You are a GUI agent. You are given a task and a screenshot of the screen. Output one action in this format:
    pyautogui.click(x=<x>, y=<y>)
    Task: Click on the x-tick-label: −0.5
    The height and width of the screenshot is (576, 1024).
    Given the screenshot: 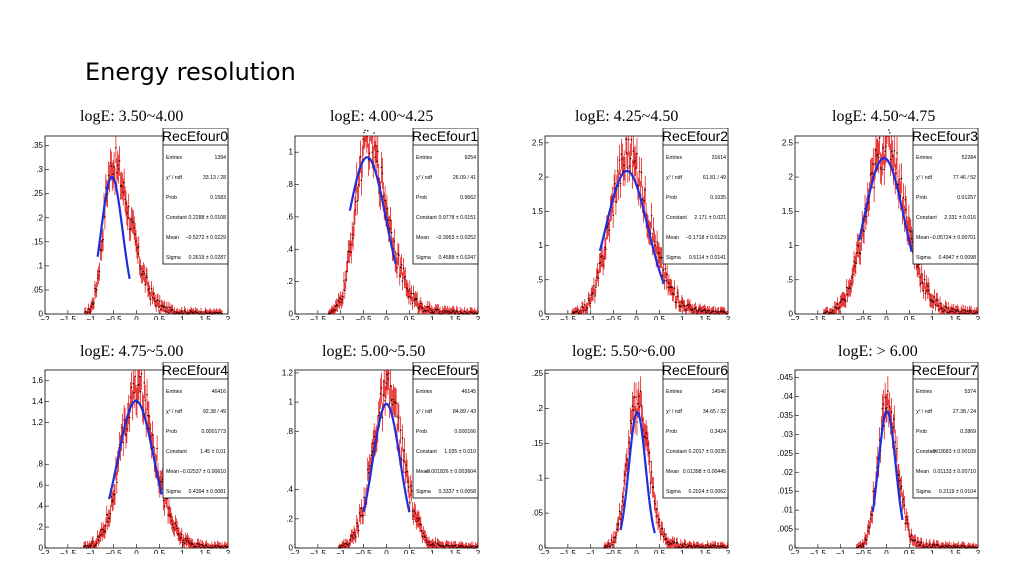 What is the action you would take?
    pyautogui.click(x=864, y=317)
    